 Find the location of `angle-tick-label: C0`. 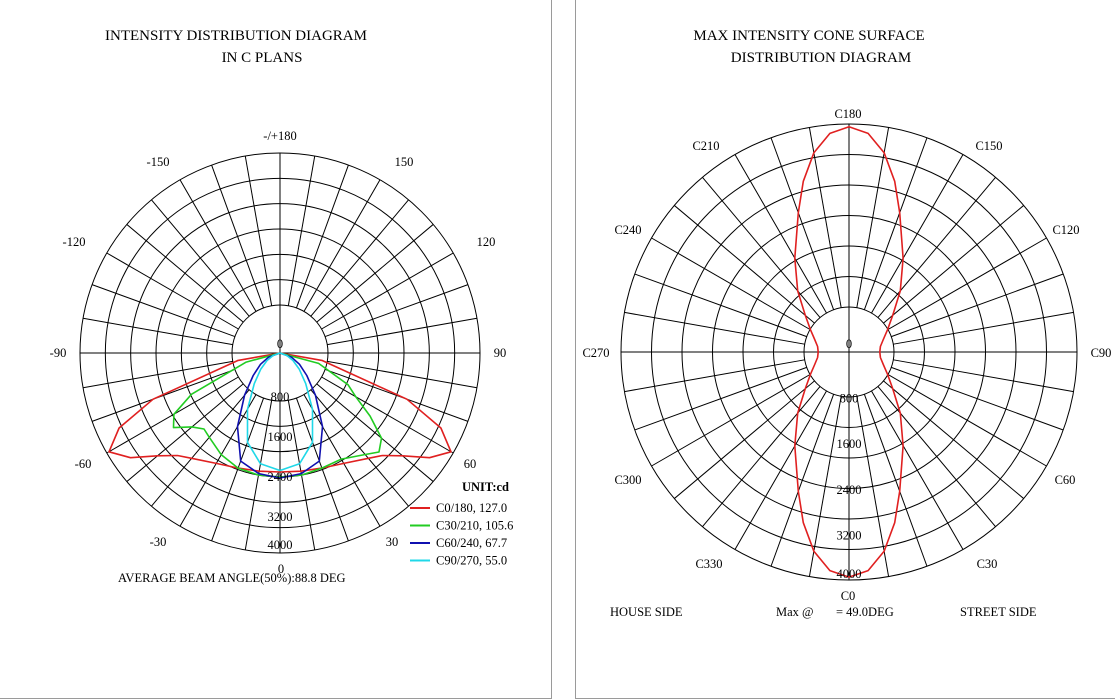

angle-tick-label: C0 is located at coordinates (848, 596).